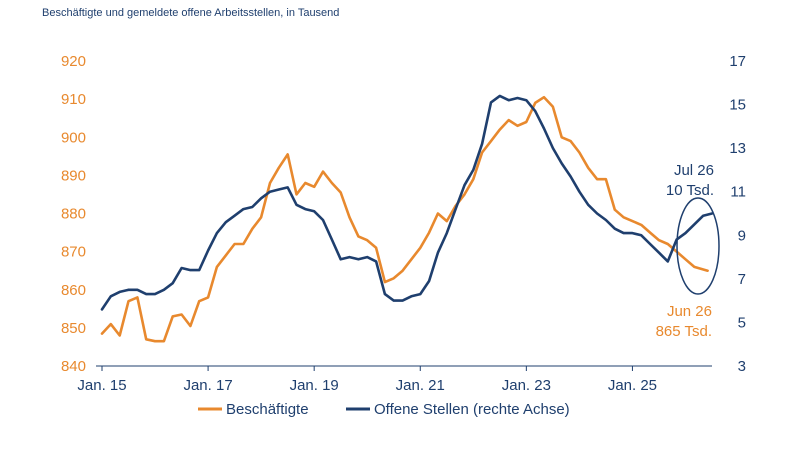 This screenshot has height=450, width=800. What do you see at coordinates (73, 290) in the screenshot?
I see `left-tick-label: 860` at bounding box center [73, 290].